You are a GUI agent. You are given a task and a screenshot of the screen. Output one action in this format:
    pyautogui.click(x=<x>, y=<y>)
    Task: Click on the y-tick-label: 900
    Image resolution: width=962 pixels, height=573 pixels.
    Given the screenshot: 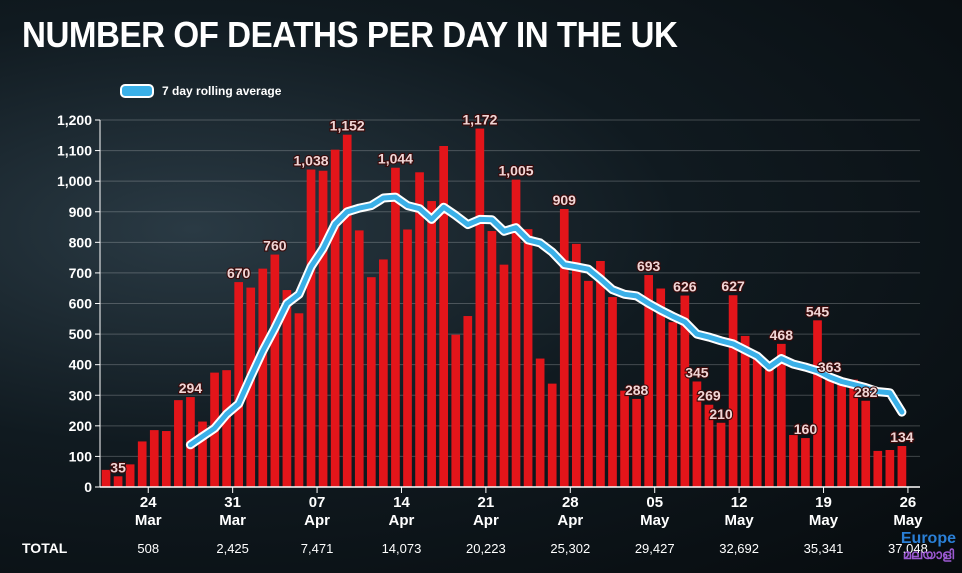 What is the action you would take?
    pyautogui.click(x=81, y=212)
    